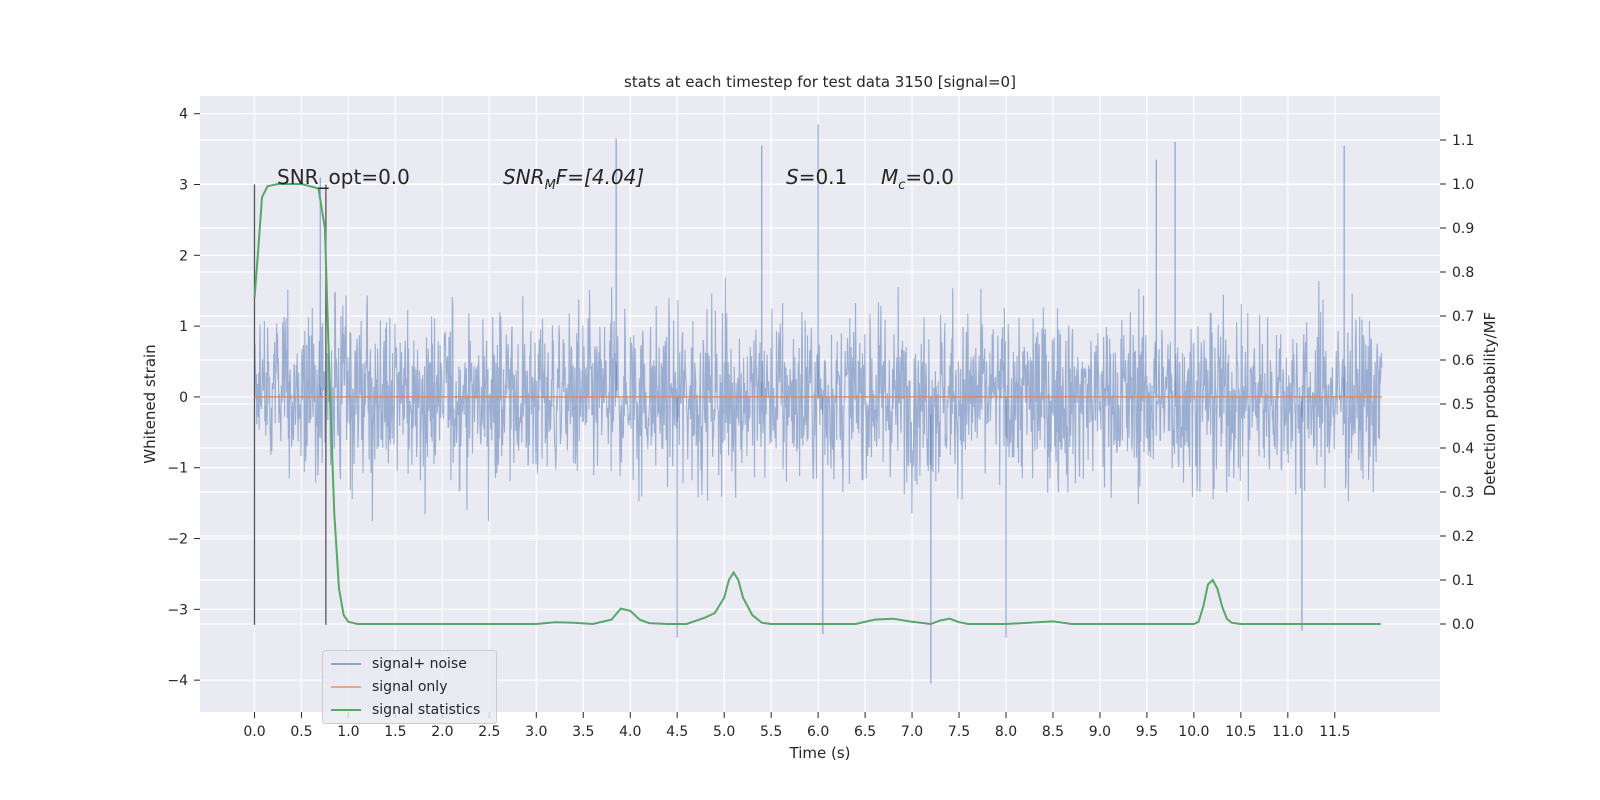  What do you see at coordinates (346, 710) in the screenshot?
I see `legend-swatch-signal-statistics` at bounding box center [346, 710].